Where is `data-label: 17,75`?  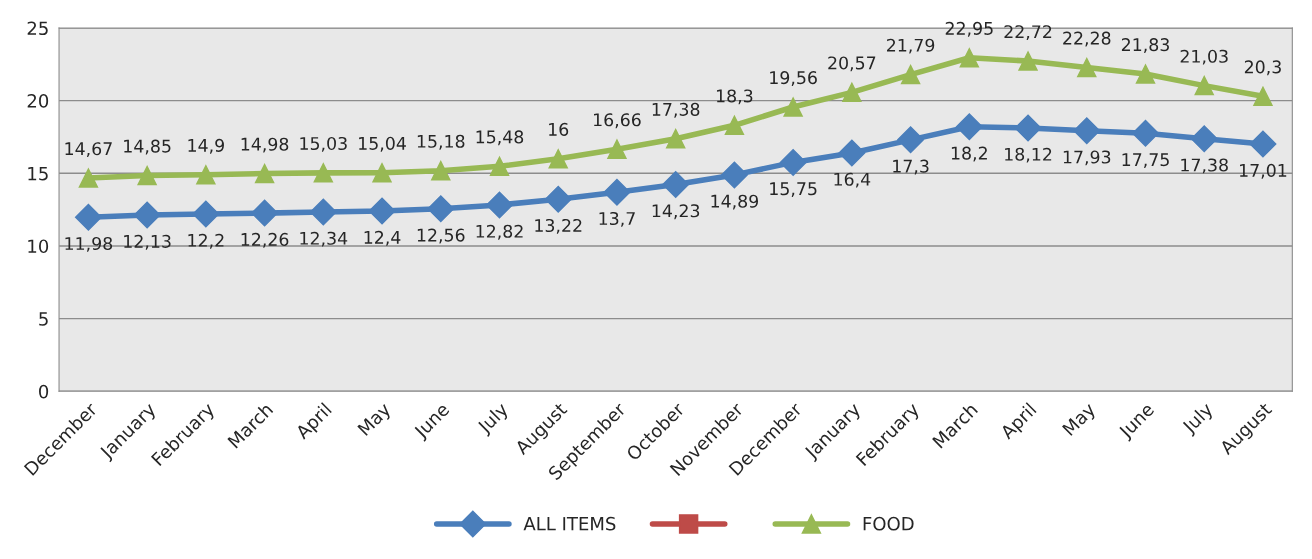 data-label: 17,75 is located at coordinates (1145, 160).